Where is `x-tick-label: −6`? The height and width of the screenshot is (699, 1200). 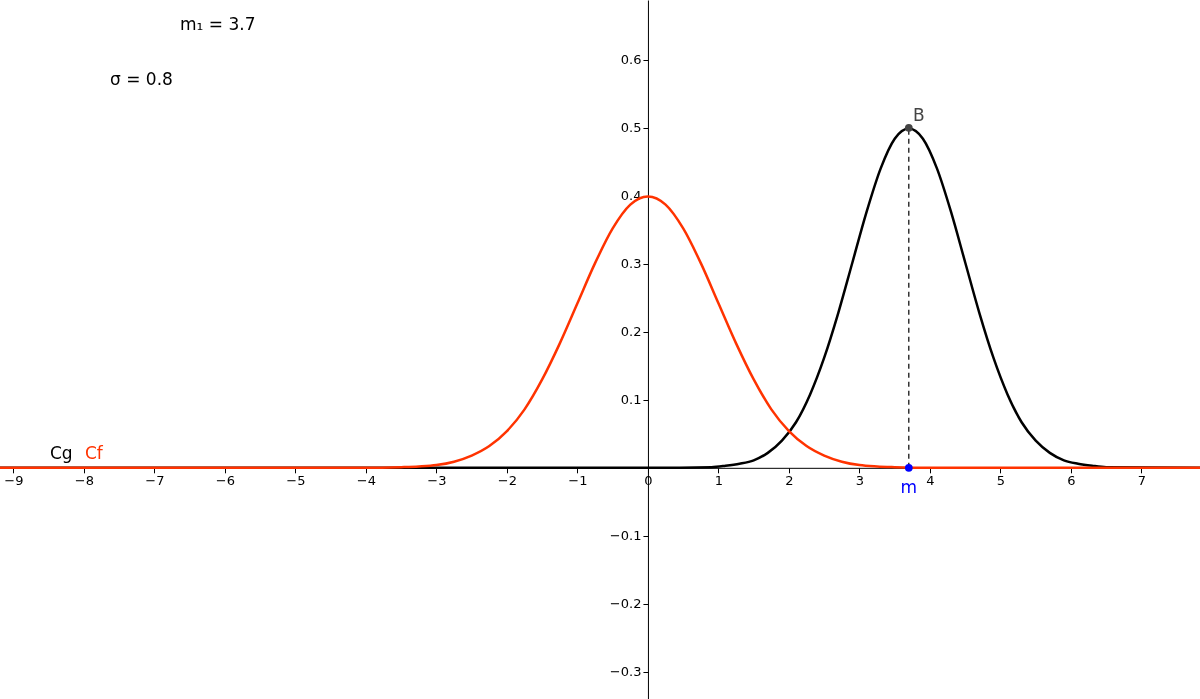 x-tick-label: −6 is located at coordinates (225, 481).